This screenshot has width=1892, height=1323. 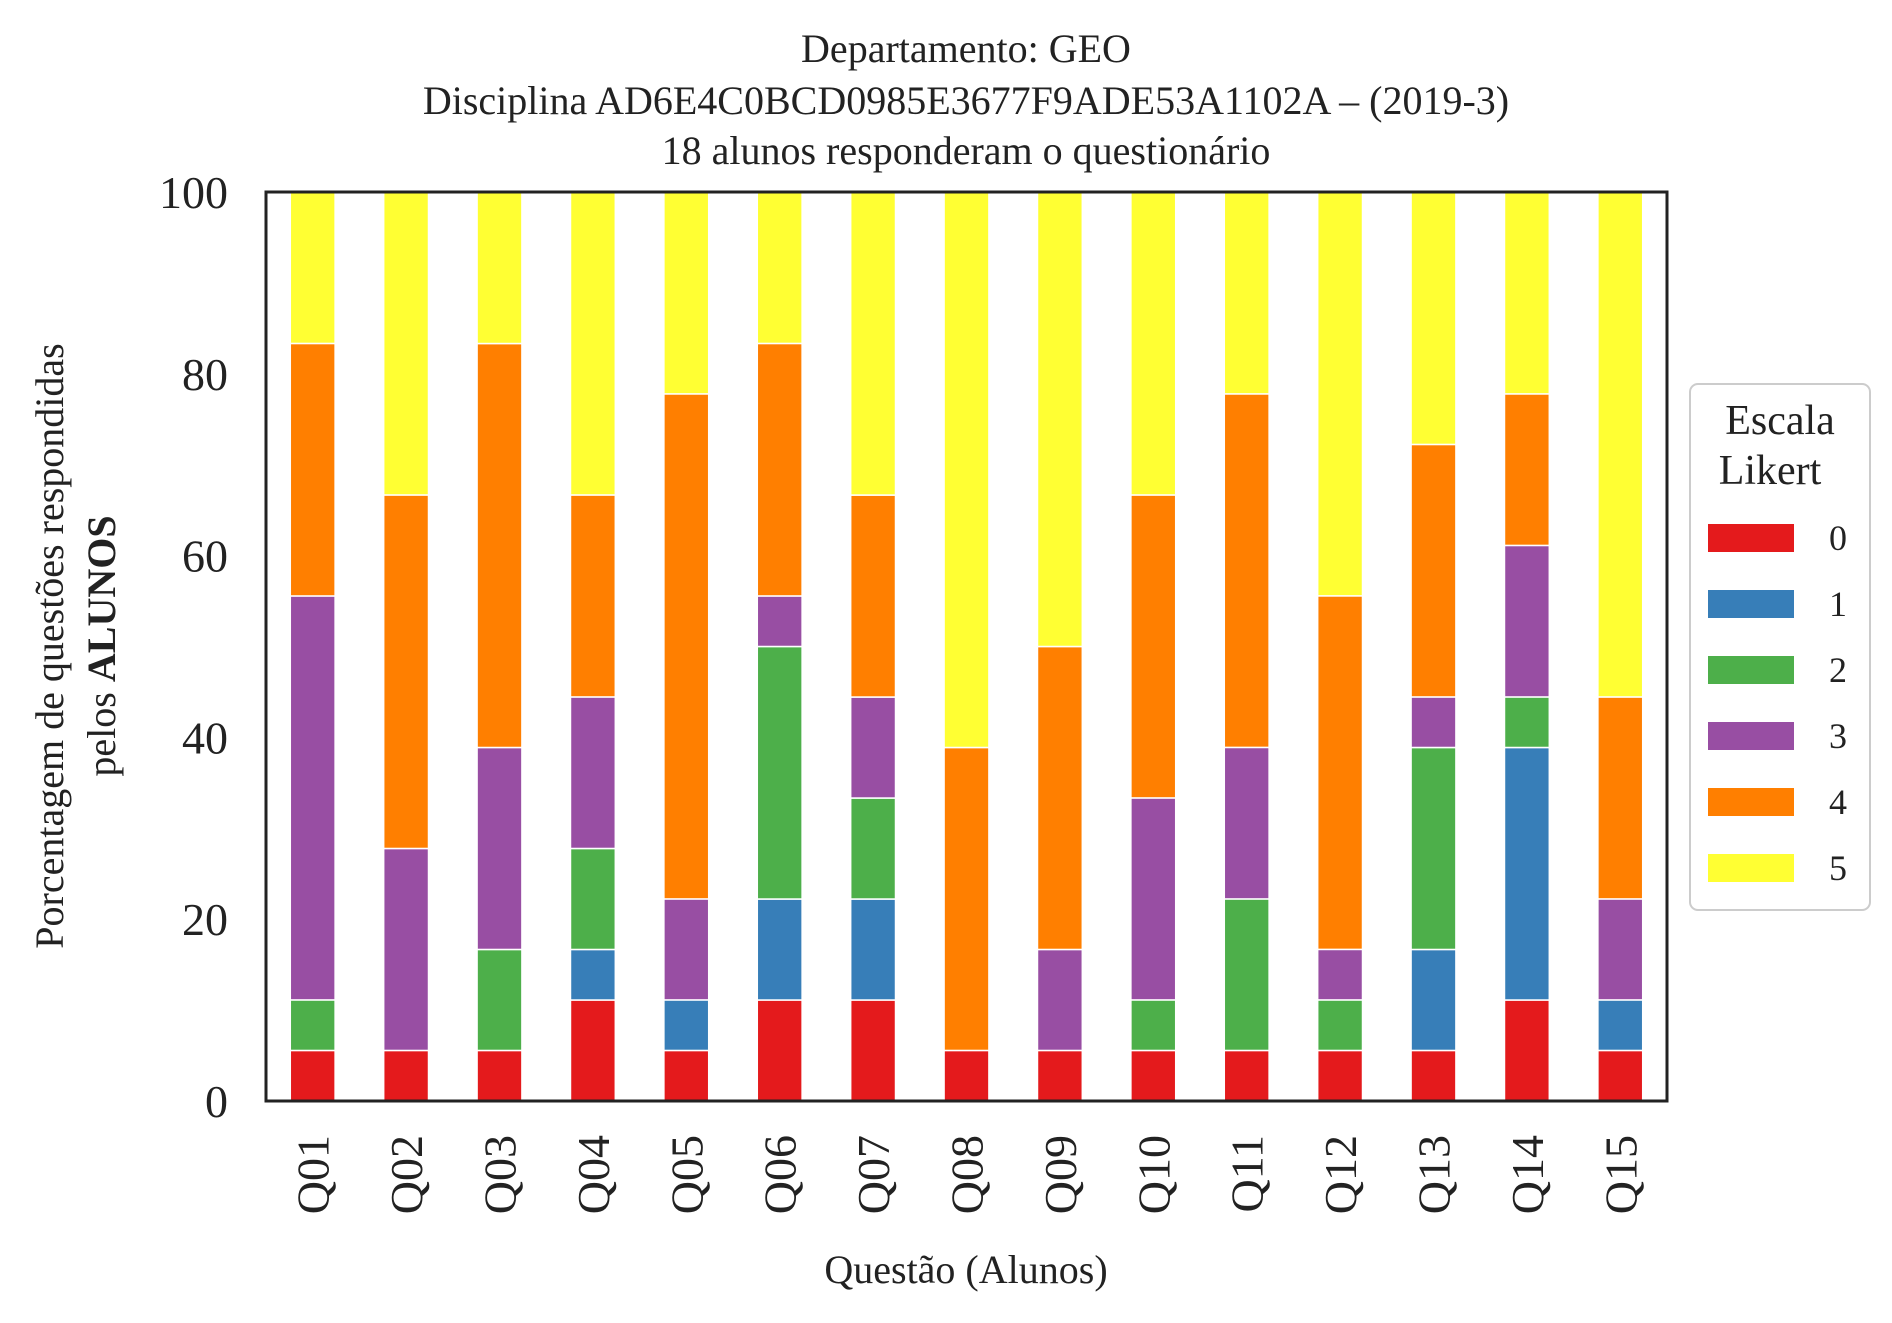 What do you see at coordinates (1838, 604) in the screenshot?
I see `legend-label-level-1: 1` at bounding box center [1838, 604].